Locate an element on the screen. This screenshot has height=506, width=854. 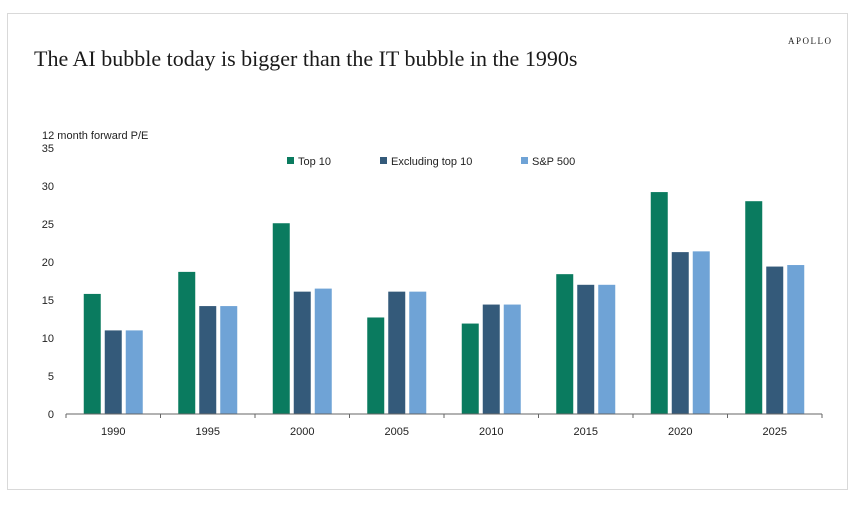
bar-s-p-500-2015 is located at coordinates (607, 349).